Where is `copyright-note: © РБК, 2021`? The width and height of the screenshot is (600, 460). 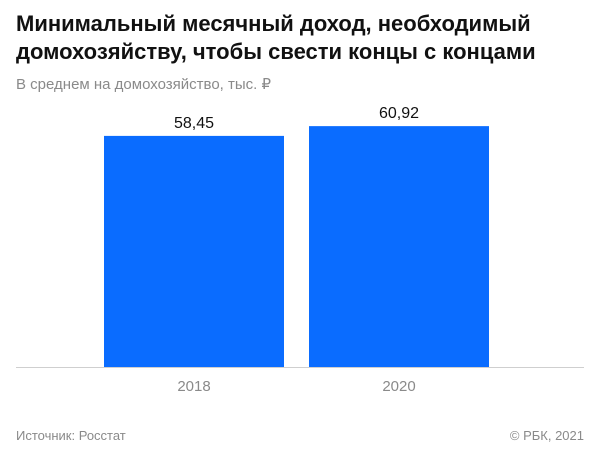 copyright-note: © РБК, 2021 is located at coordinates (546, 435).